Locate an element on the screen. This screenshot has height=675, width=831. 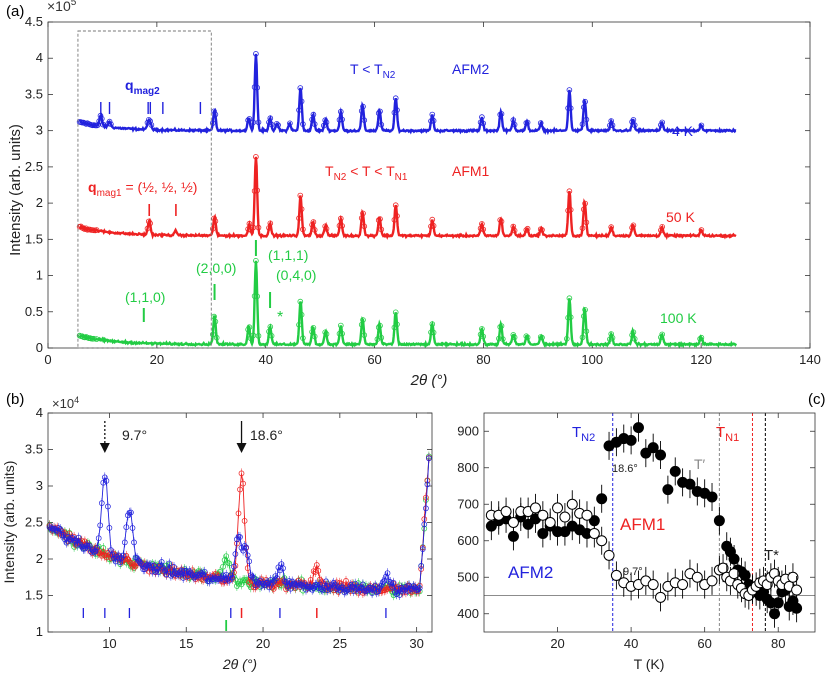
panel-b-x-tick-label: 25 is located at coordinates (340, 643).